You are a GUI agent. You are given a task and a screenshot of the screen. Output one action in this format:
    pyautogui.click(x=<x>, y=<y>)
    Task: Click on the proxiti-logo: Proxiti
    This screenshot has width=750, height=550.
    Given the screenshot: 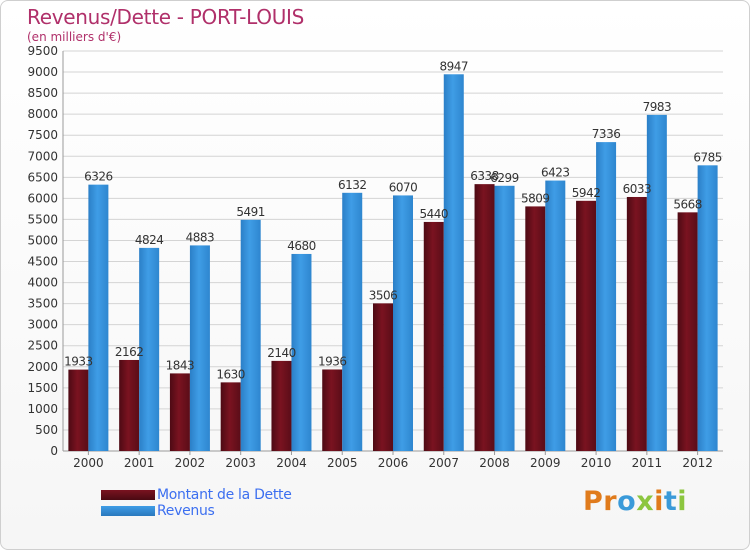 What is the action you would take?
    pyautogui.click(x=635, y=501)
    